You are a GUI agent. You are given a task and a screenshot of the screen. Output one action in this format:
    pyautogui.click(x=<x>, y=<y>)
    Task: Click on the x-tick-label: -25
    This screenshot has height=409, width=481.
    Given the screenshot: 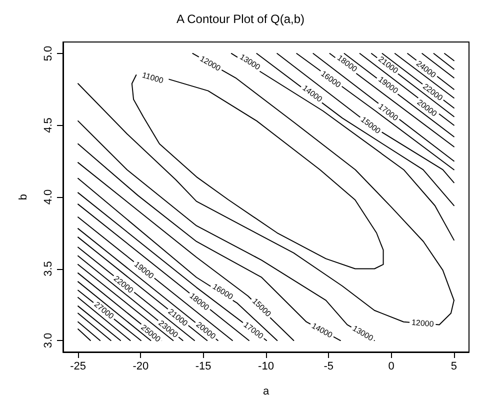 What is the action you would take?
    pyautogui.click(x=78, y=366)
    